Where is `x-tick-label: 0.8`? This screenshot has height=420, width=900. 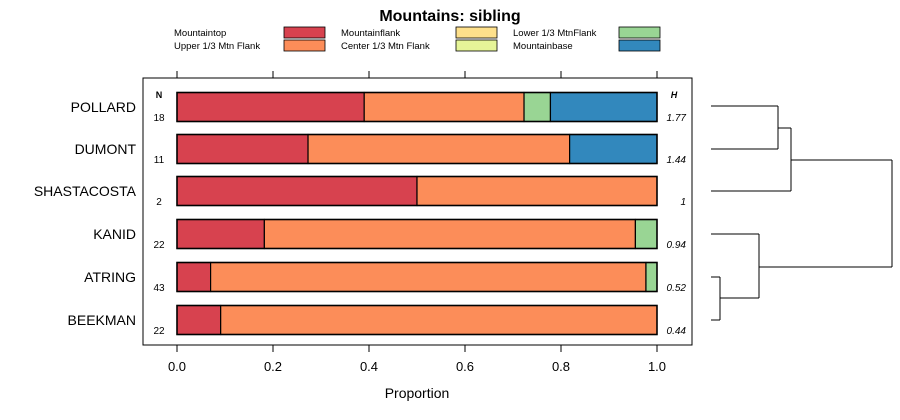
x-tick-label: 0.8 is located at coordinates (561, 366).